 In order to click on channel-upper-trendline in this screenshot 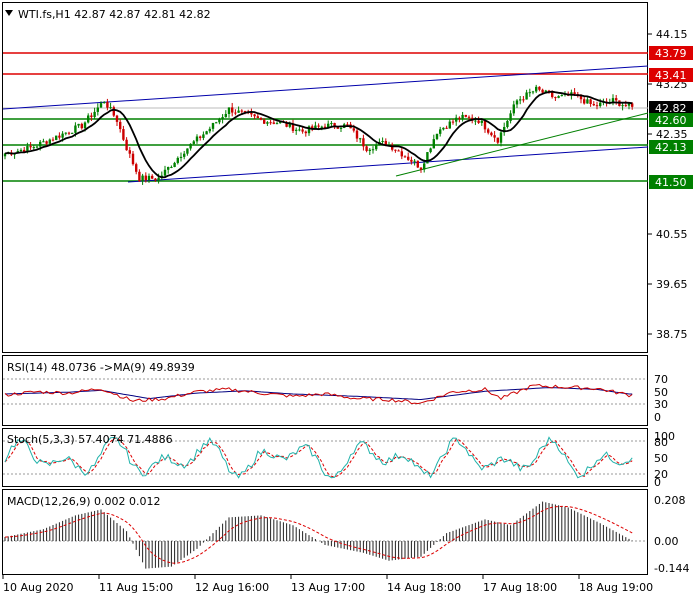, I will do `click(325, 87)`.